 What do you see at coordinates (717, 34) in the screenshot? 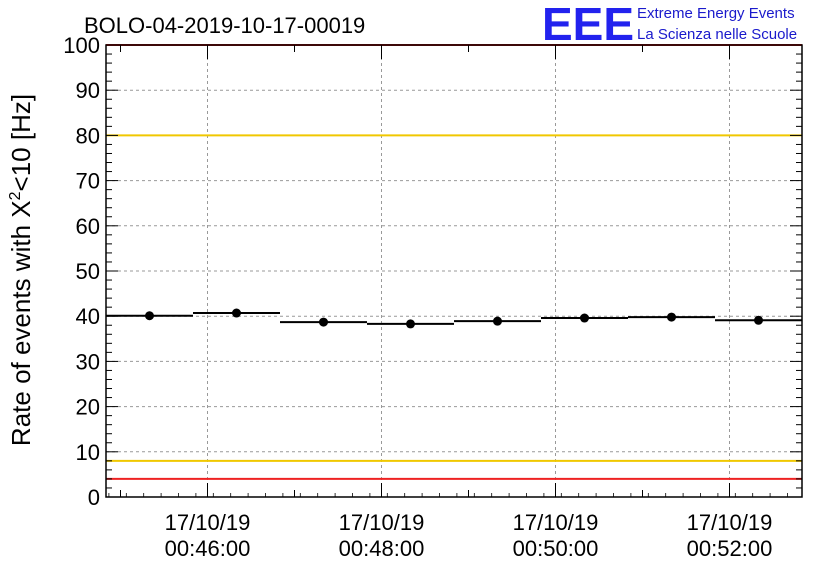
I see `logo-line2: La Scienza nelle Scuole` at bounding box center [717, 34].